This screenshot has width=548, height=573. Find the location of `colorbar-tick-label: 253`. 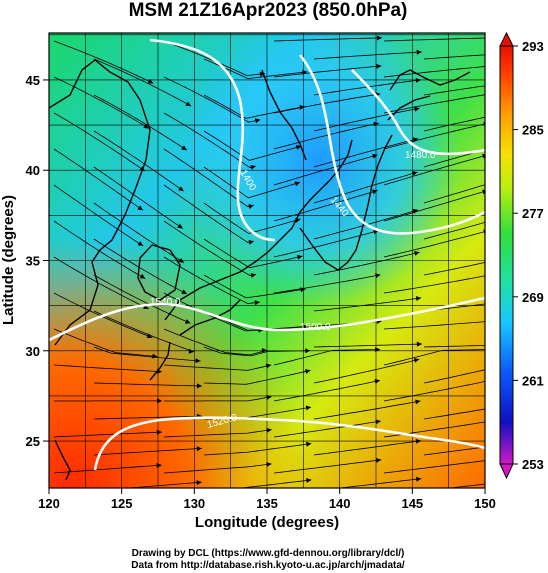

colorbar-tick-label: 253 is located at coordinates (533, 464).